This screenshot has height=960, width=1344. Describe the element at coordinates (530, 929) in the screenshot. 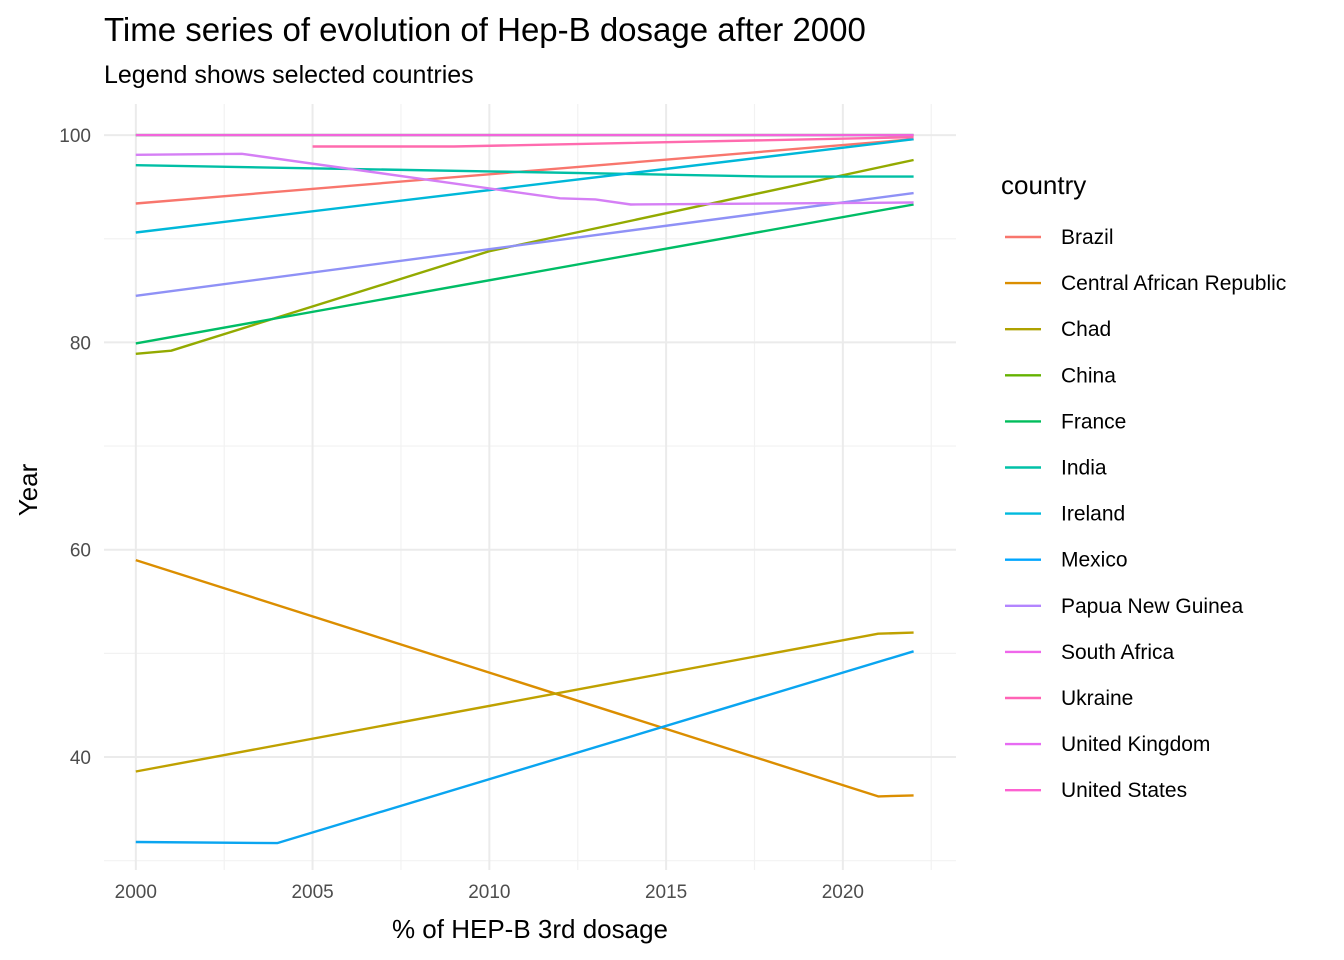

I see `x-axis-title: % of HEP-B 3rd dosage` at that location.